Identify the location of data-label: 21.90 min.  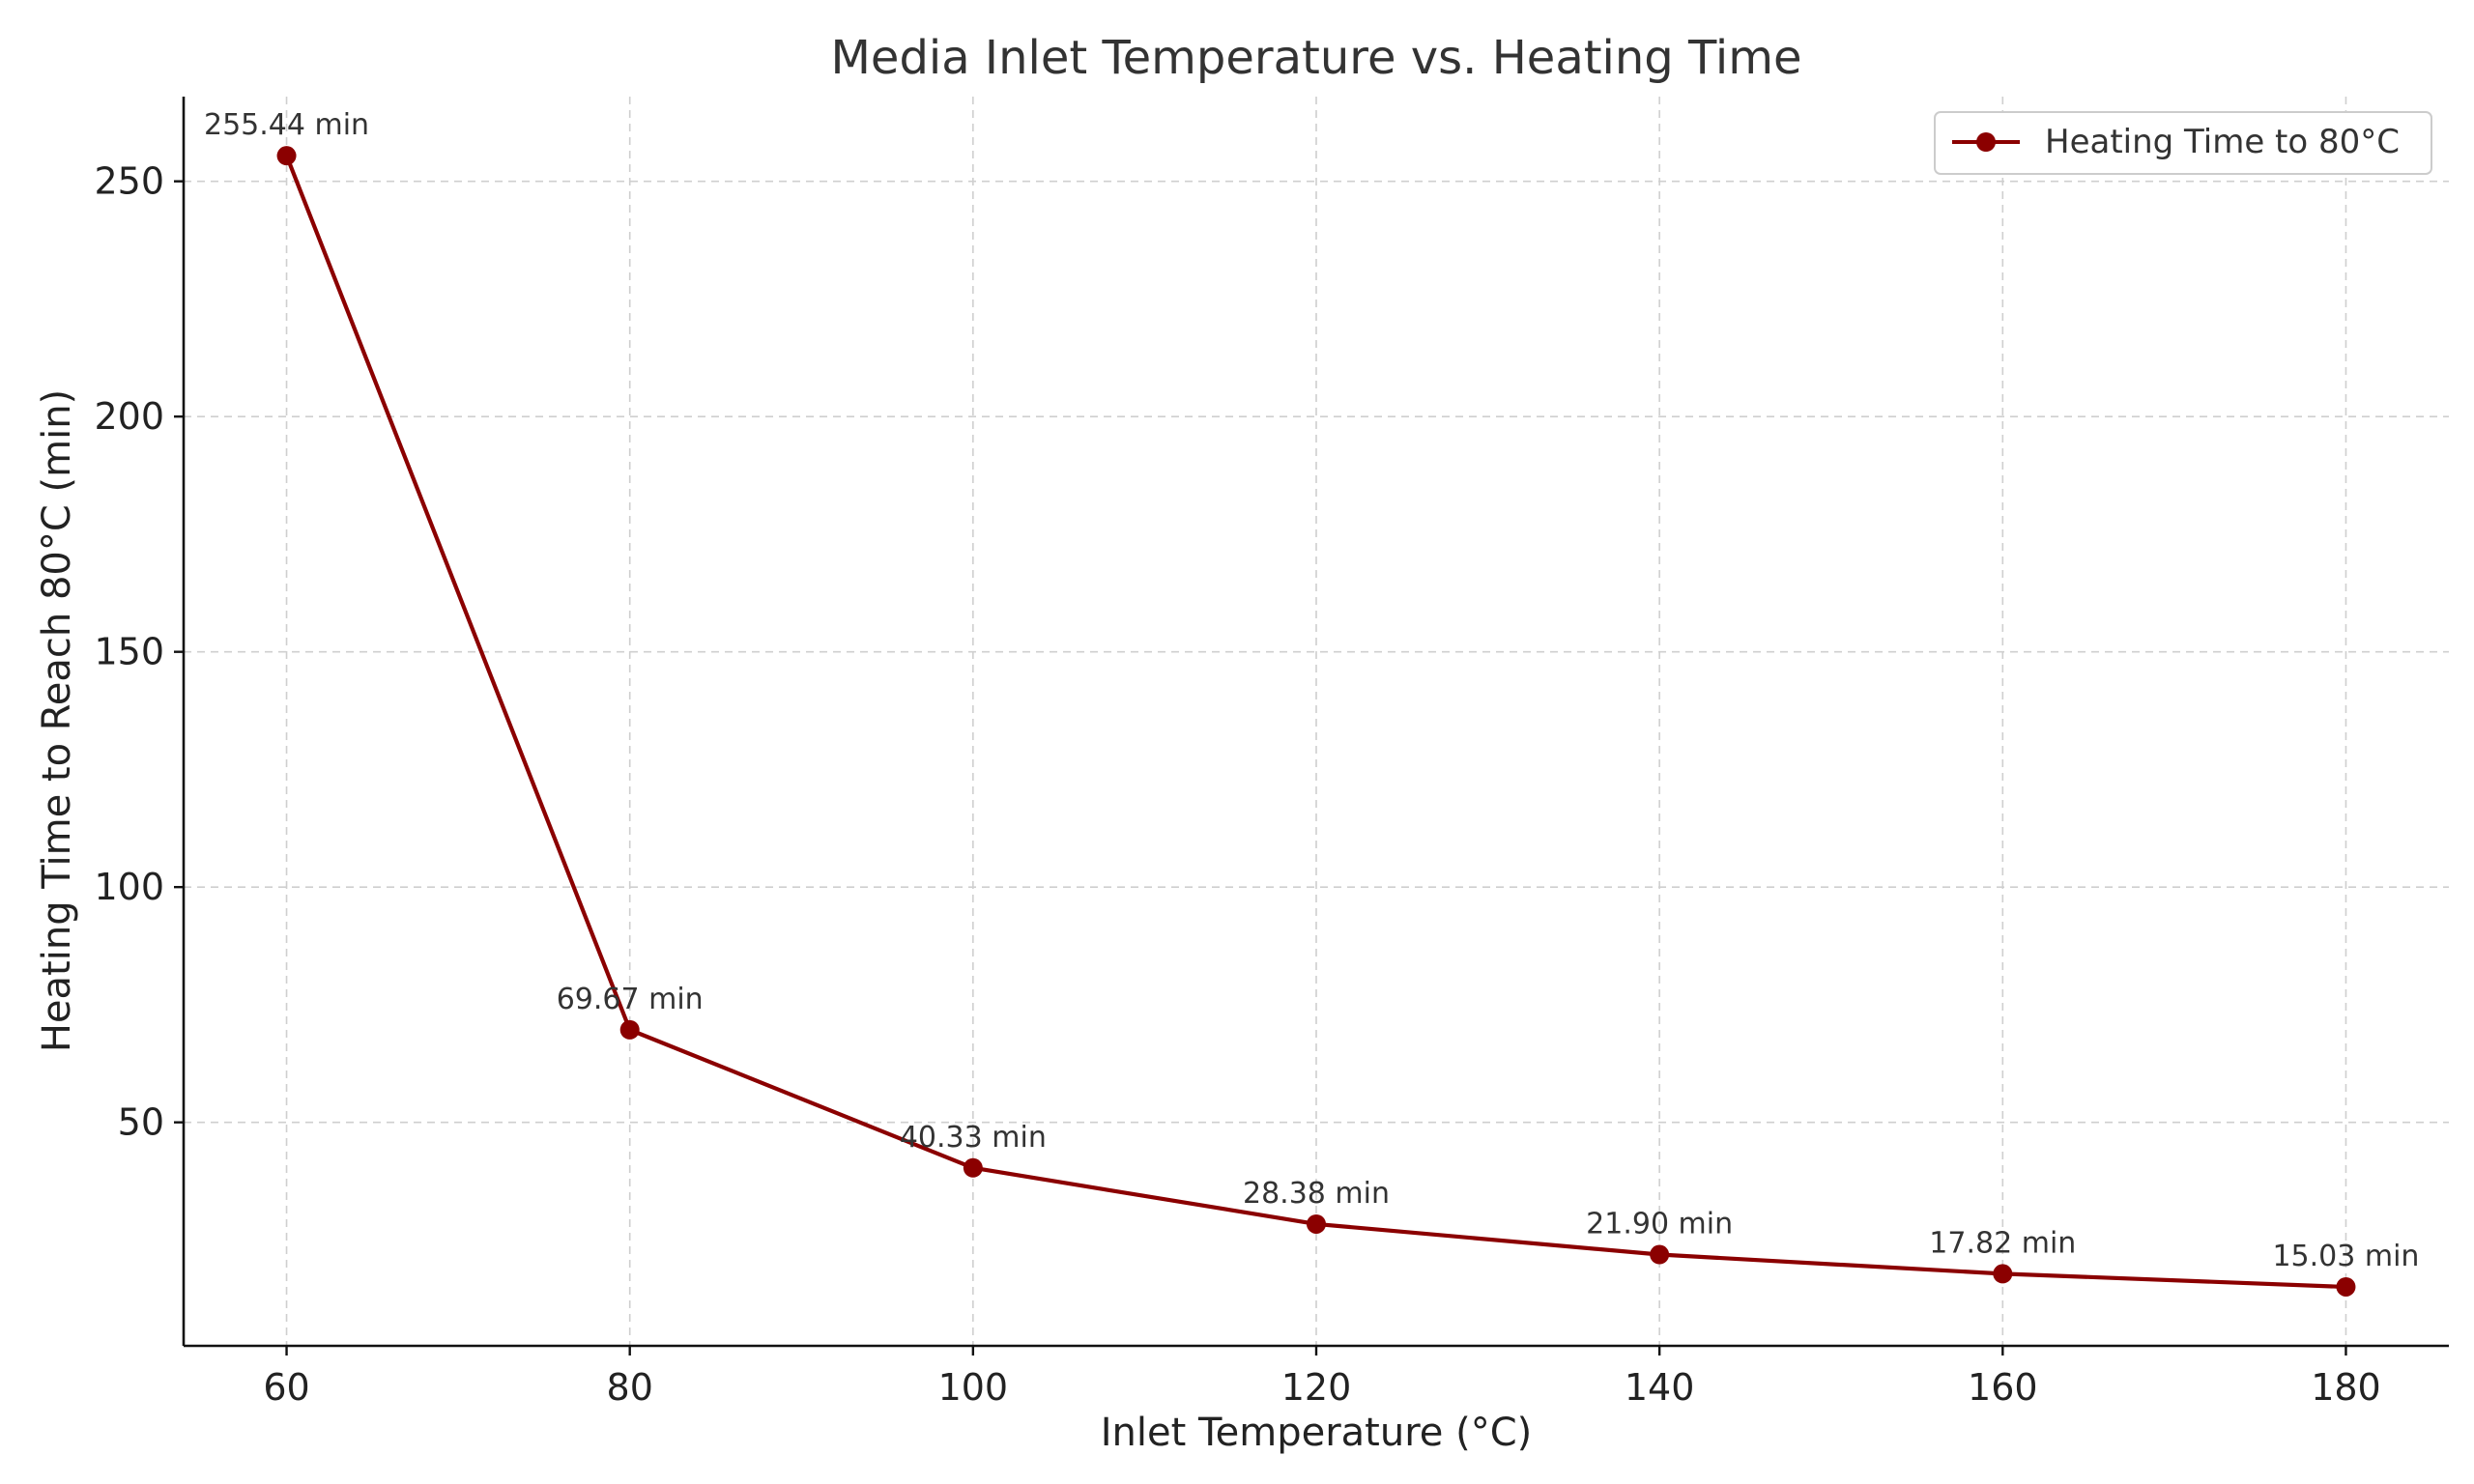
(1660, 1224).